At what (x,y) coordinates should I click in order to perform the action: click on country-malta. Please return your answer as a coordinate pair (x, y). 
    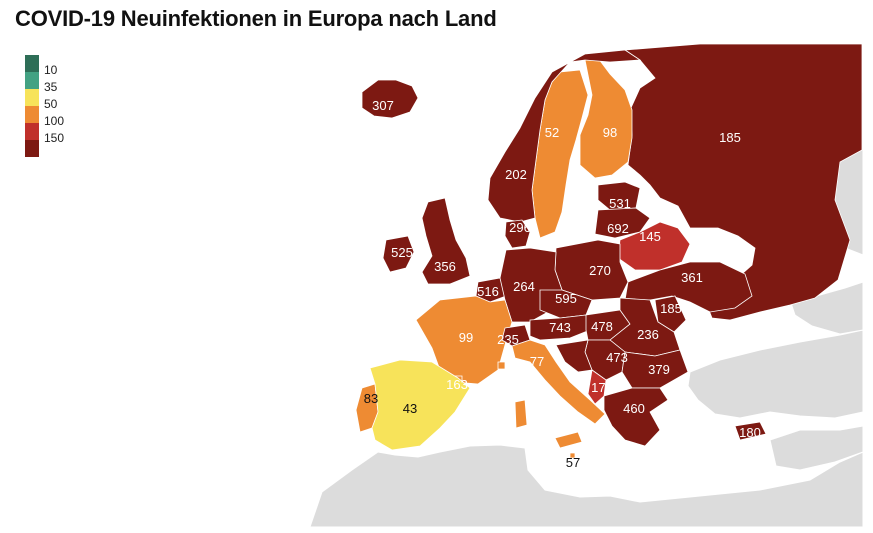
    Looking at the image, I should click on (572, 455).